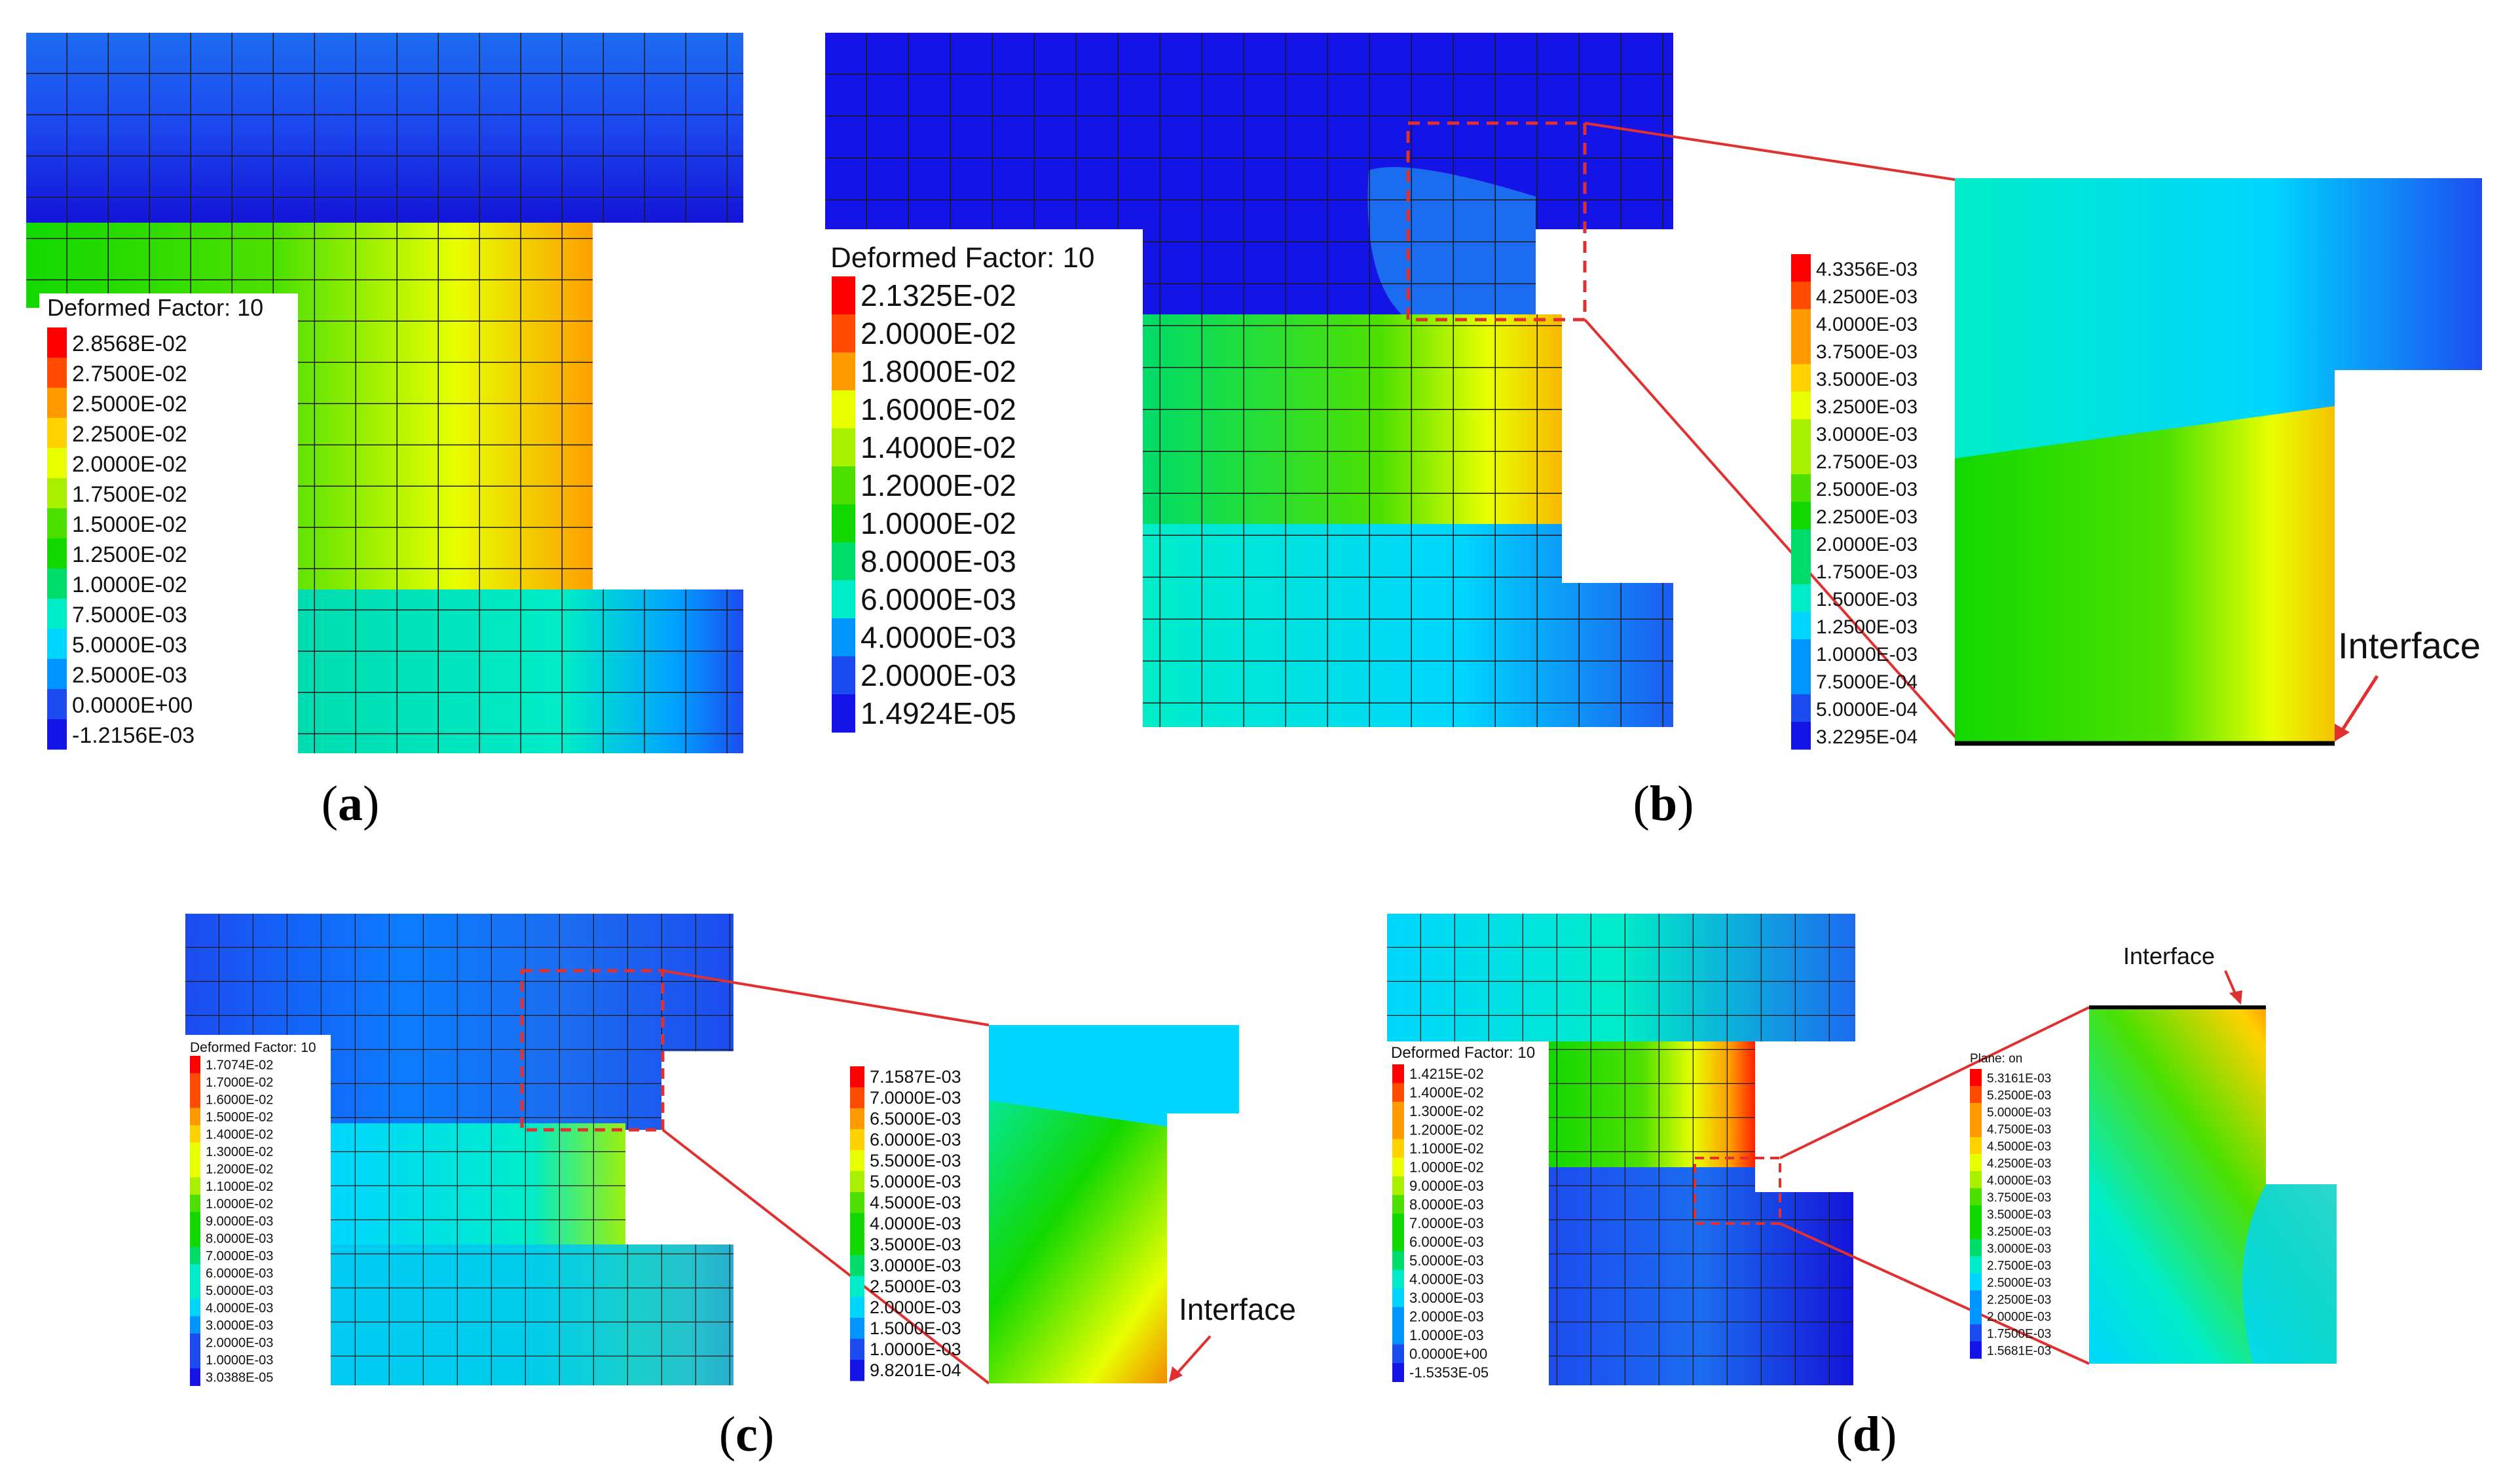 Image resolution: width=2520 pixels, height=1477 pixels. Describe the element at coordinates (1446, 1074) in the screenshot. I see `panel-d-legend-value: 1.4215E-02` at that location.